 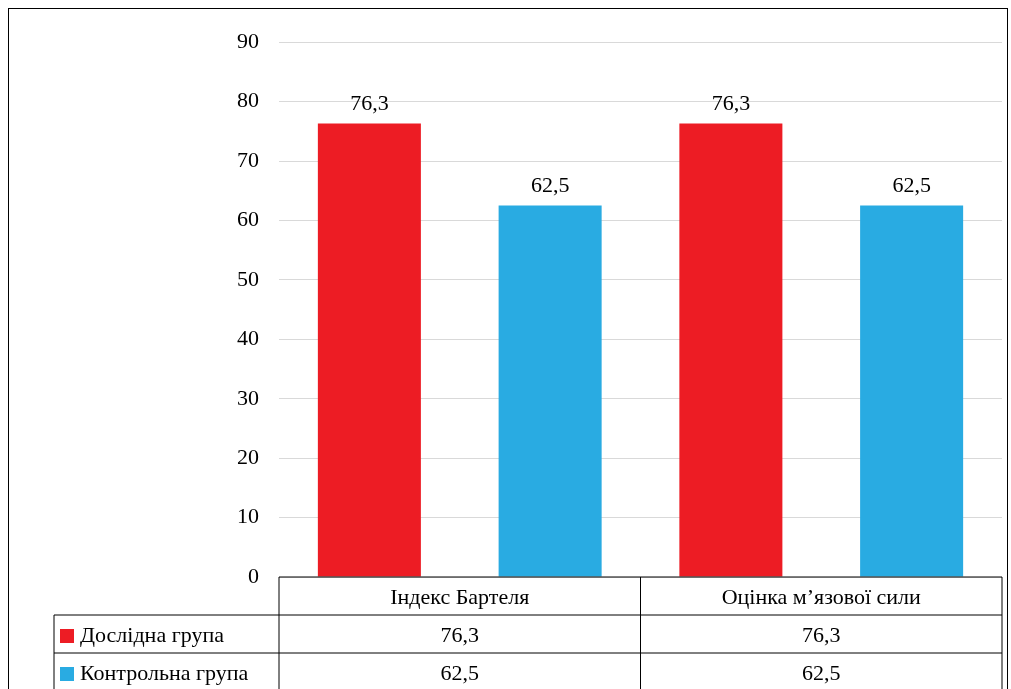 What do you see at coordinates (248, 278) in the screenshot?
I see `y-tick-label: 50` at bounding box center [248, 278].